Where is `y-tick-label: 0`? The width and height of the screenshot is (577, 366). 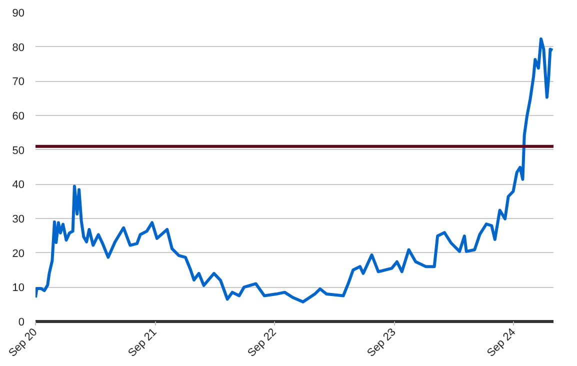 y-tick-label: 0 is located at coordinates (21, 322).